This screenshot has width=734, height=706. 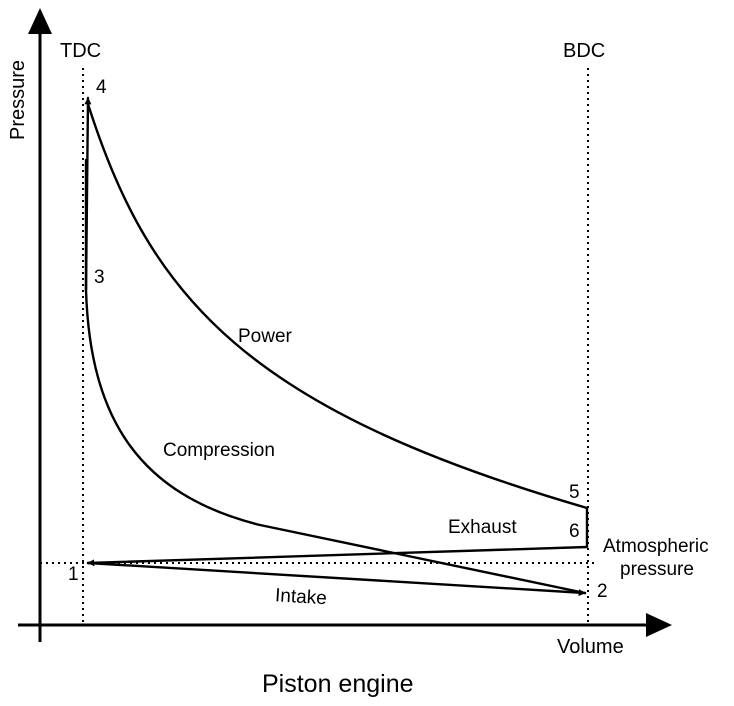 What do you see at coordinates (657, 569) in the screenshot?
I see `atmospheric-label-line2: pressure` at bounding box center [657, 569].